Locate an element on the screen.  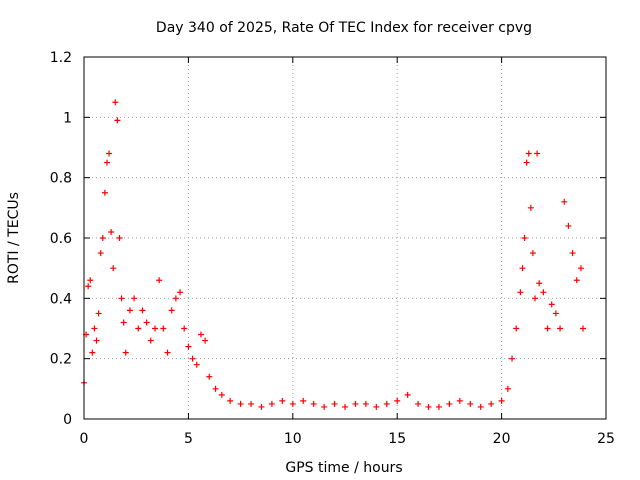
y-tick-label: 0.6 is located at coordinates (61, 239).